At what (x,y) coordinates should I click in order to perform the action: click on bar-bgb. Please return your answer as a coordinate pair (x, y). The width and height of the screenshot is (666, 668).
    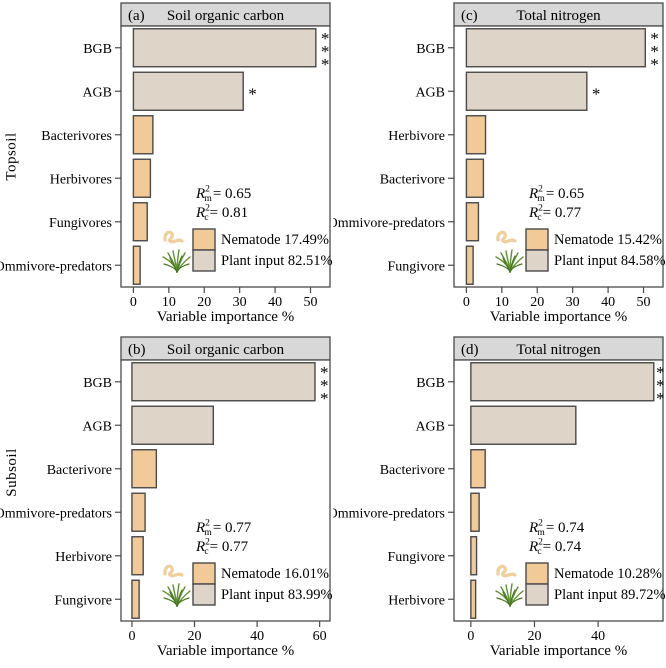
    Looking at the image, I should click on (562, 382).